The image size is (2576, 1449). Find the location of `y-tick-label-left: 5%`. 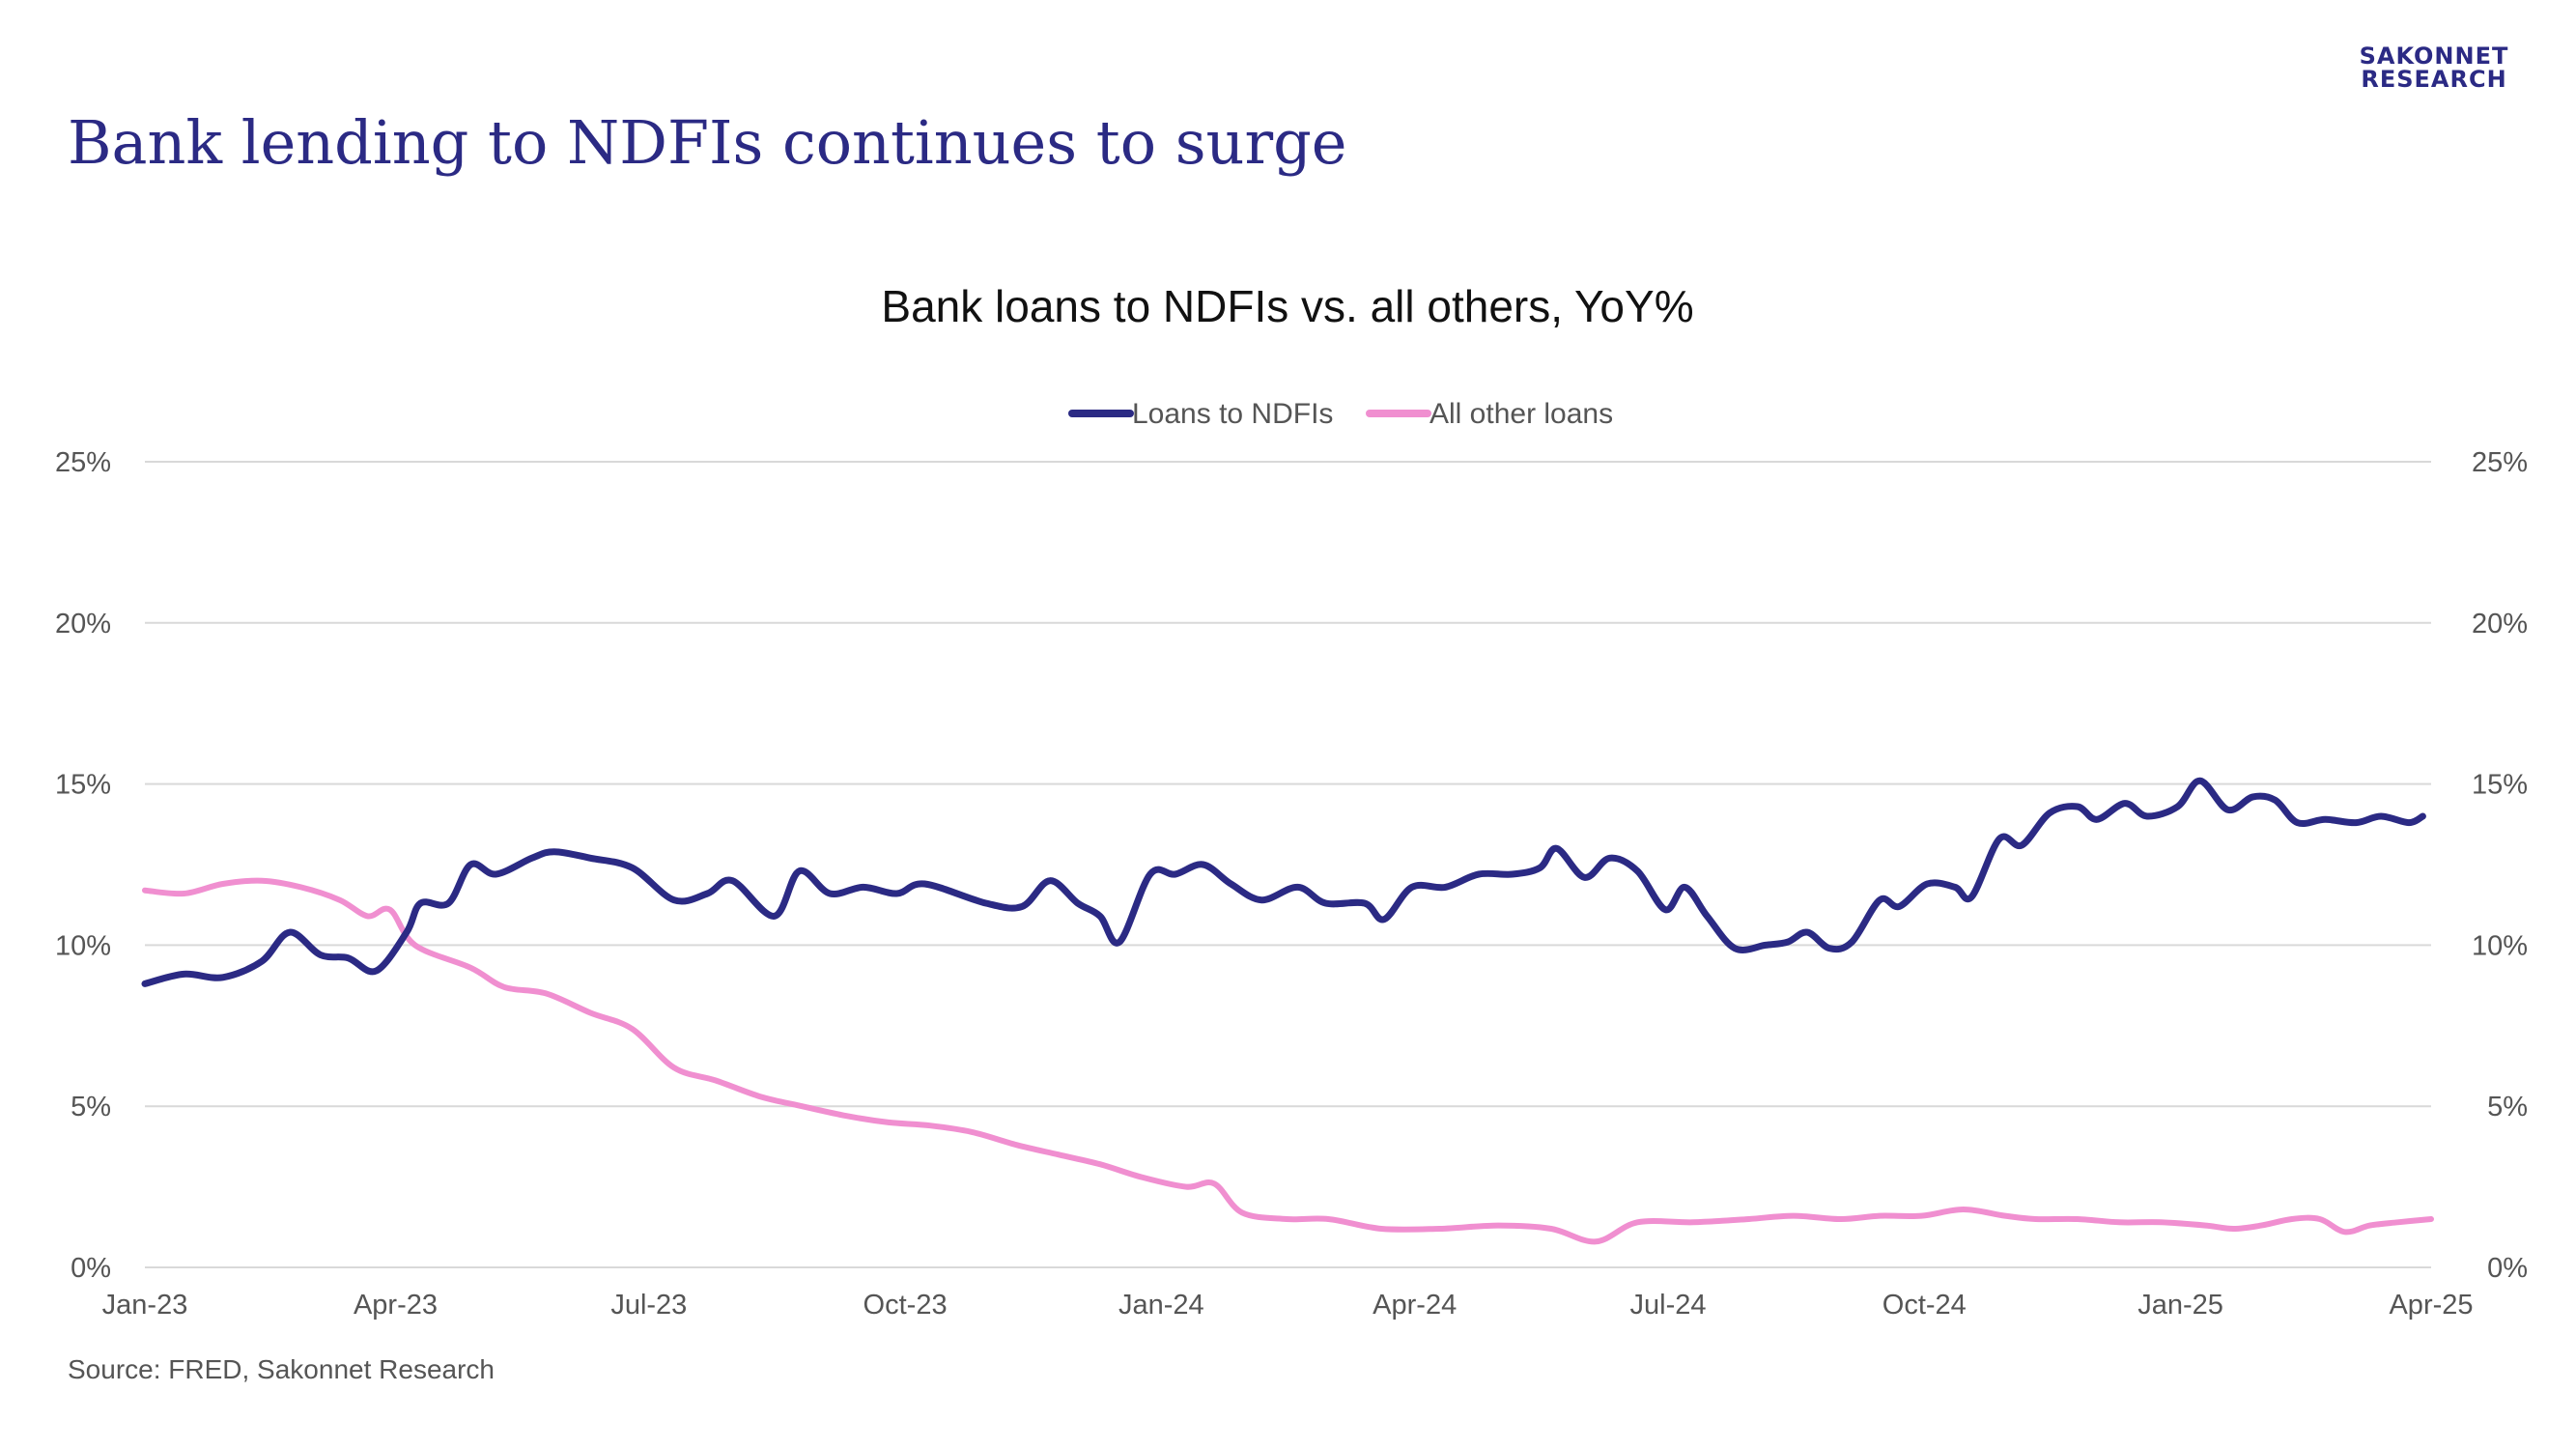

y-tick-label-left: 5% is located at coordinates (91, 1107).